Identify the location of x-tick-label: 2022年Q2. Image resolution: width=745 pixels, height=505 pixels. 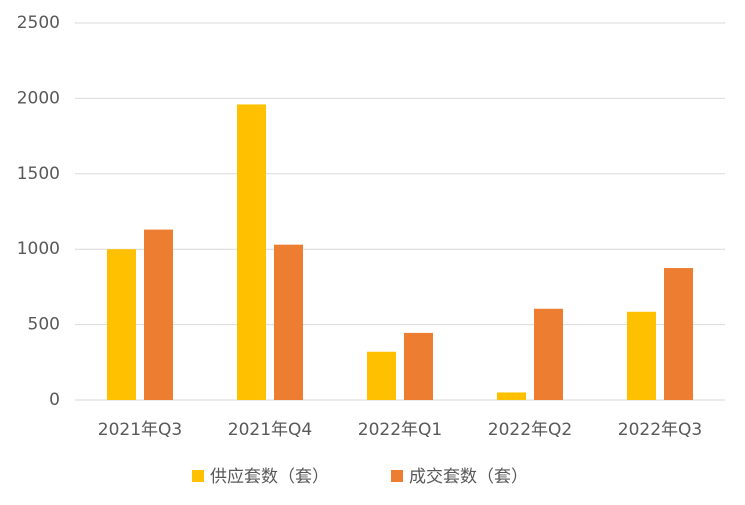
(530, 430).